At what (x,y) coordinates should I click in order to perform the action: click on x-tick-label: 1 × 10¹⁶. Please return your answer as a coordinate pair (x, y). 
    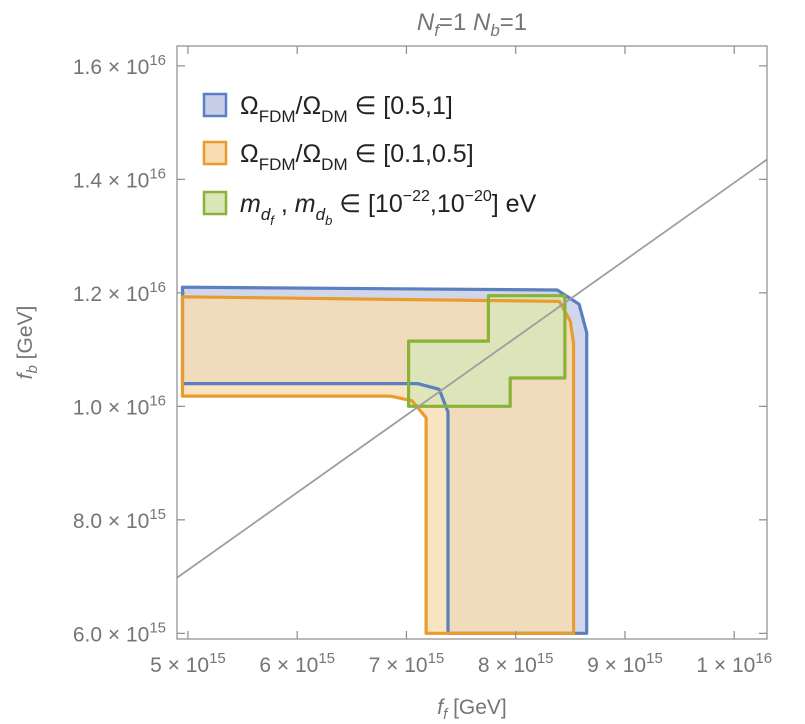
    Looking at the image, I should click on (734, 663).